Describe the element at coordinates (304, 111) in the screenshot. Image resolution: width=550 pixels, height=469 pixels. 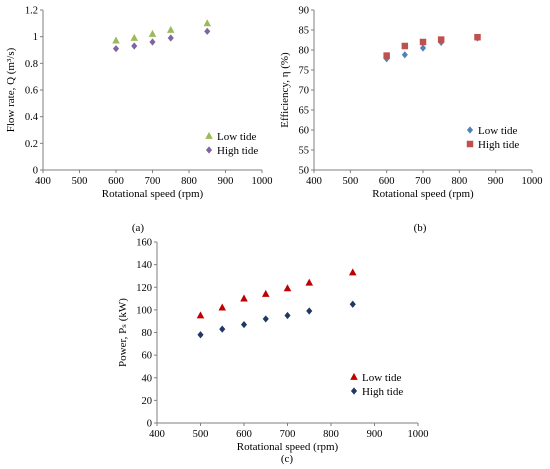
I see `y-tick-label: 65` at that location.